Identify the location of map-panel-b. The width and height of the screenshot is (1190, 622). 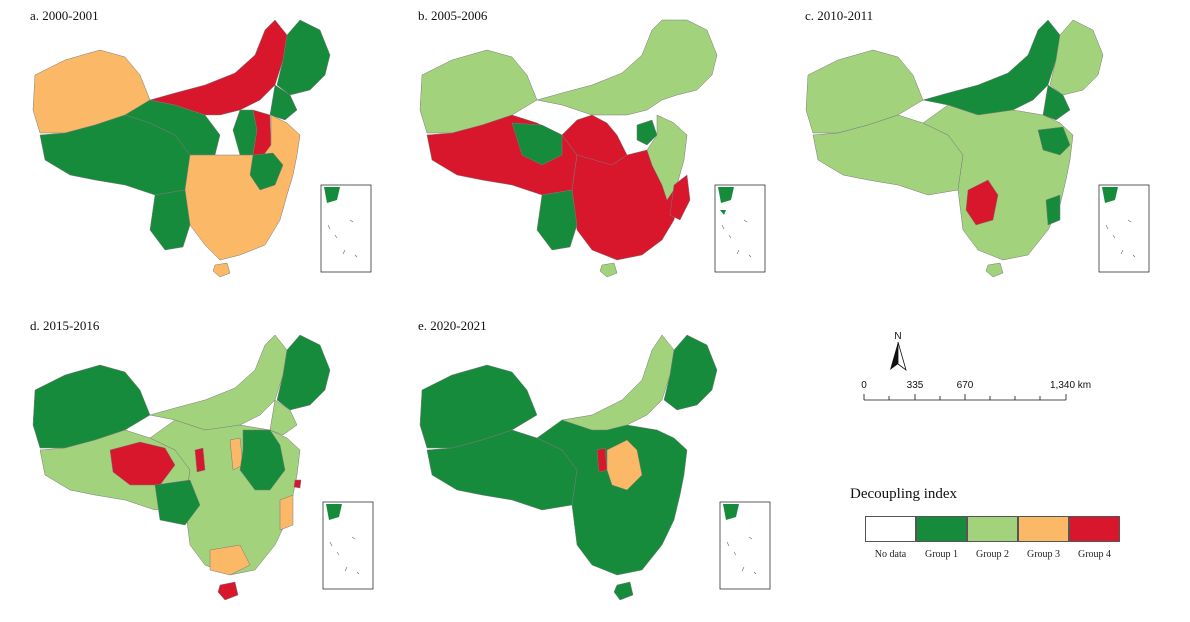
(592, 148).